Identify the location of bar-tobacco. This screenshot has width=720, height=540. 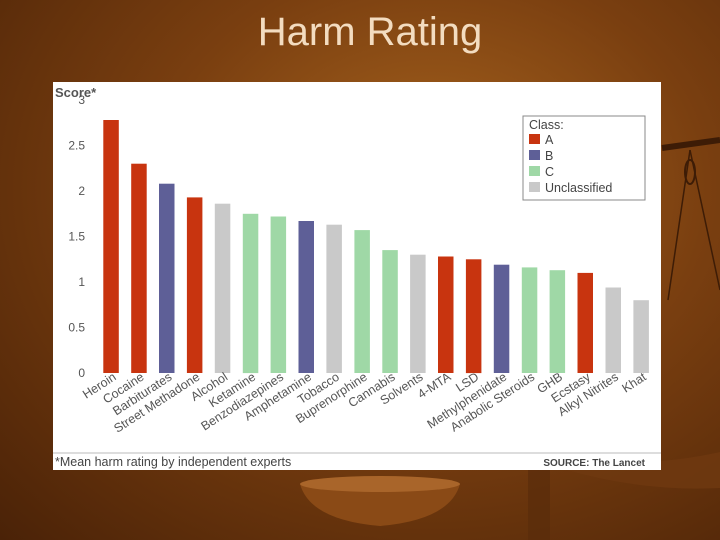
(334, 298).